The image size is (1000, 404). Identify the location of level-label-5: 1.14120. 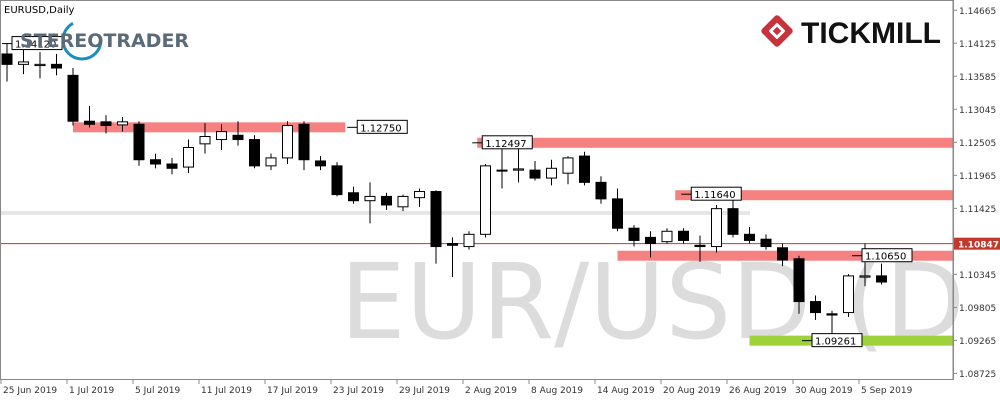
(32, 43).